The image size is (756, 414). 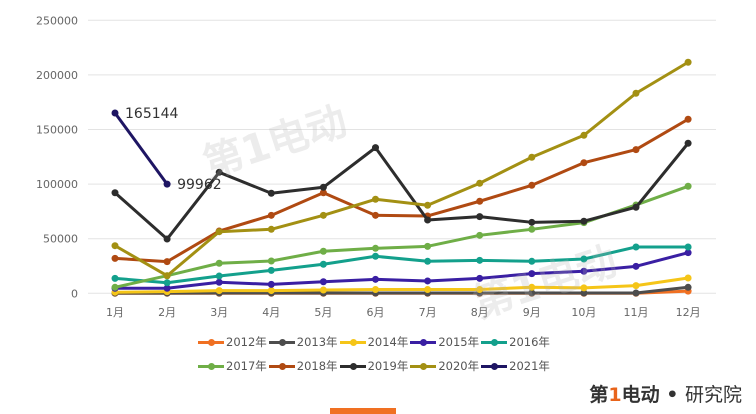 I want to click on x-tick-label: 5月, so click(x=323, y=312).